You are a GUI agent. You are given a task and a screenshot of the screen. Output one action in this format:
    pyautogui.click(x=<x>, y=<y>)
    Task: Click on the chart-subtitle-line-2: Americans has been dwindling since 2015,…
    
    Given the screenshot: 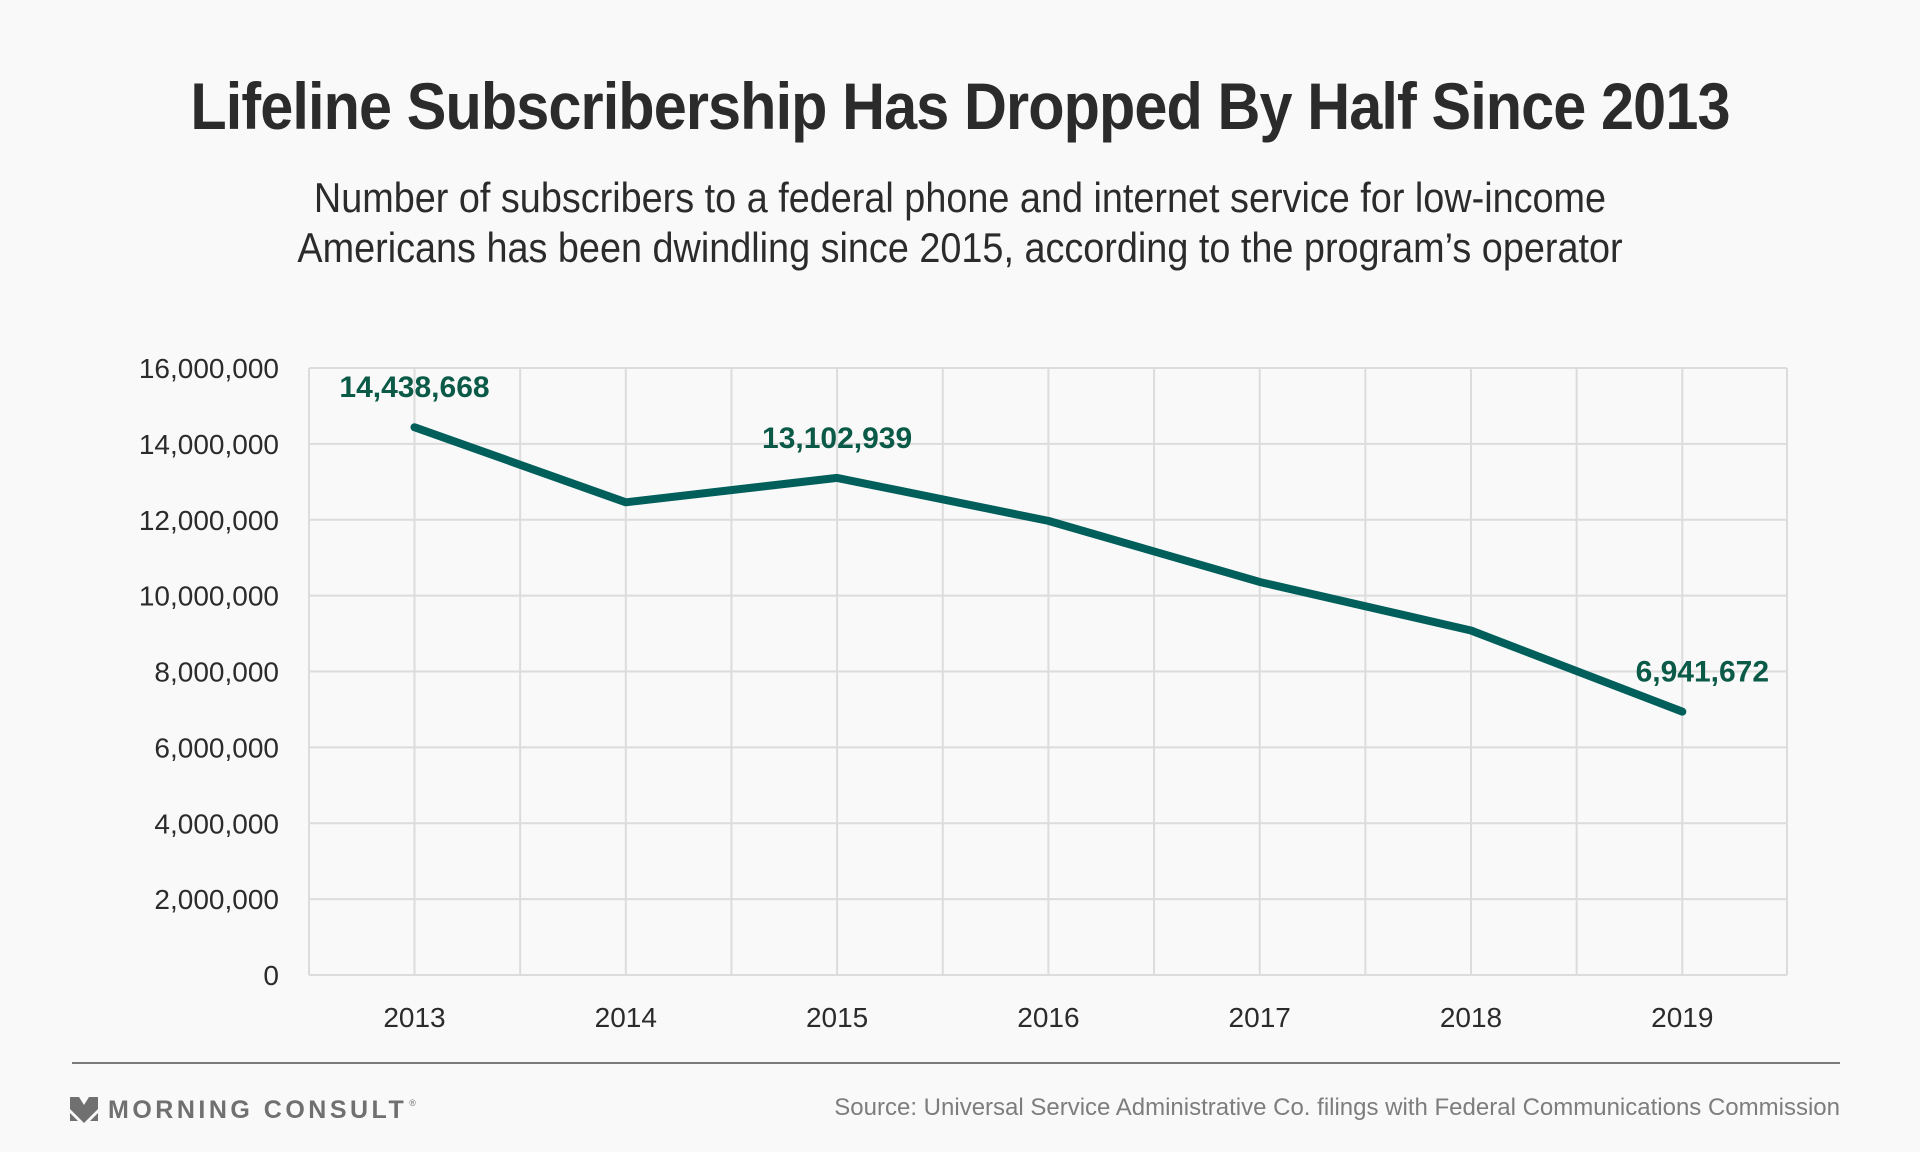 What is the action you would take?
    pyautogui.click(x=960, y=247)
    